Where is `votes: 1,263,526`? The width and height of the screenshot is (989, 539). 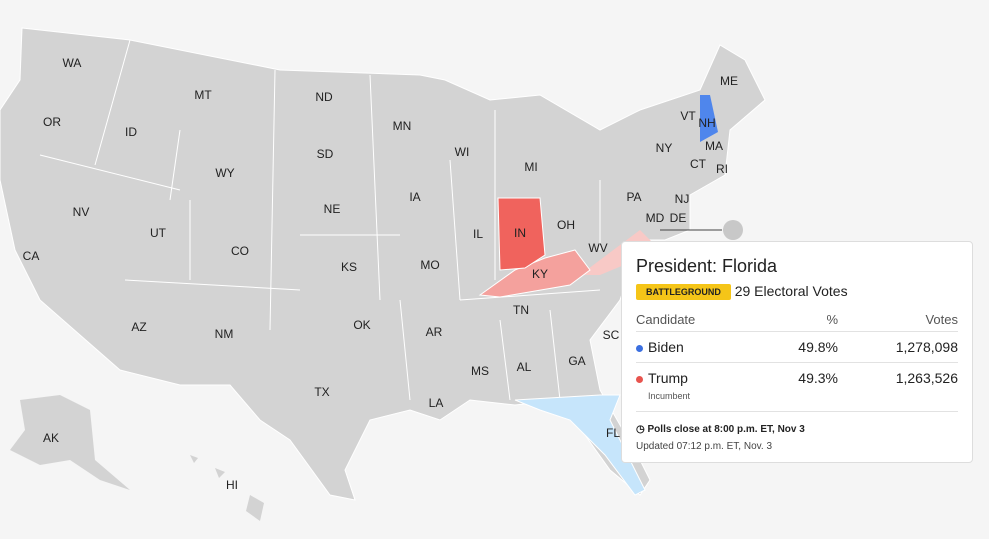 votes: 1,263,526 is located at coordinates (926, 378).